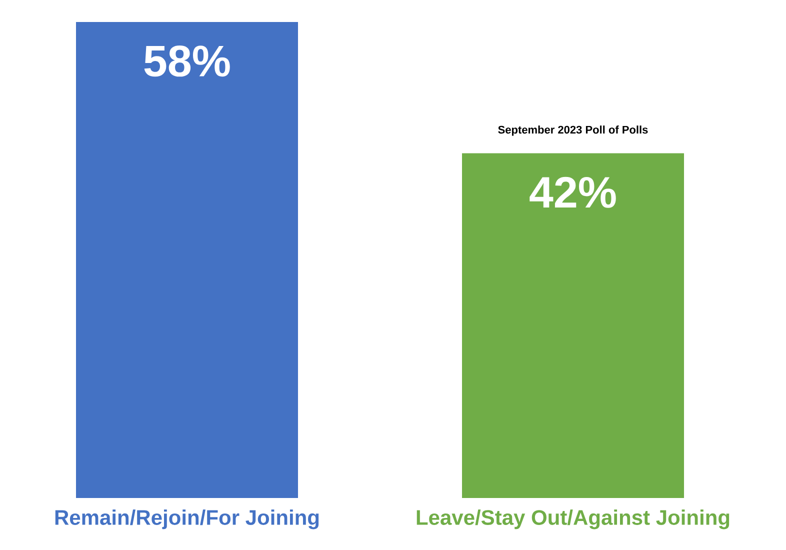 The width and height of the screenshot is (786, 550). What do you see at coordinates (573, 520) in the screenshot?
I see `x-tick-label: Leave/Stay Out/Against Joining` at bounding box center [573, 520].